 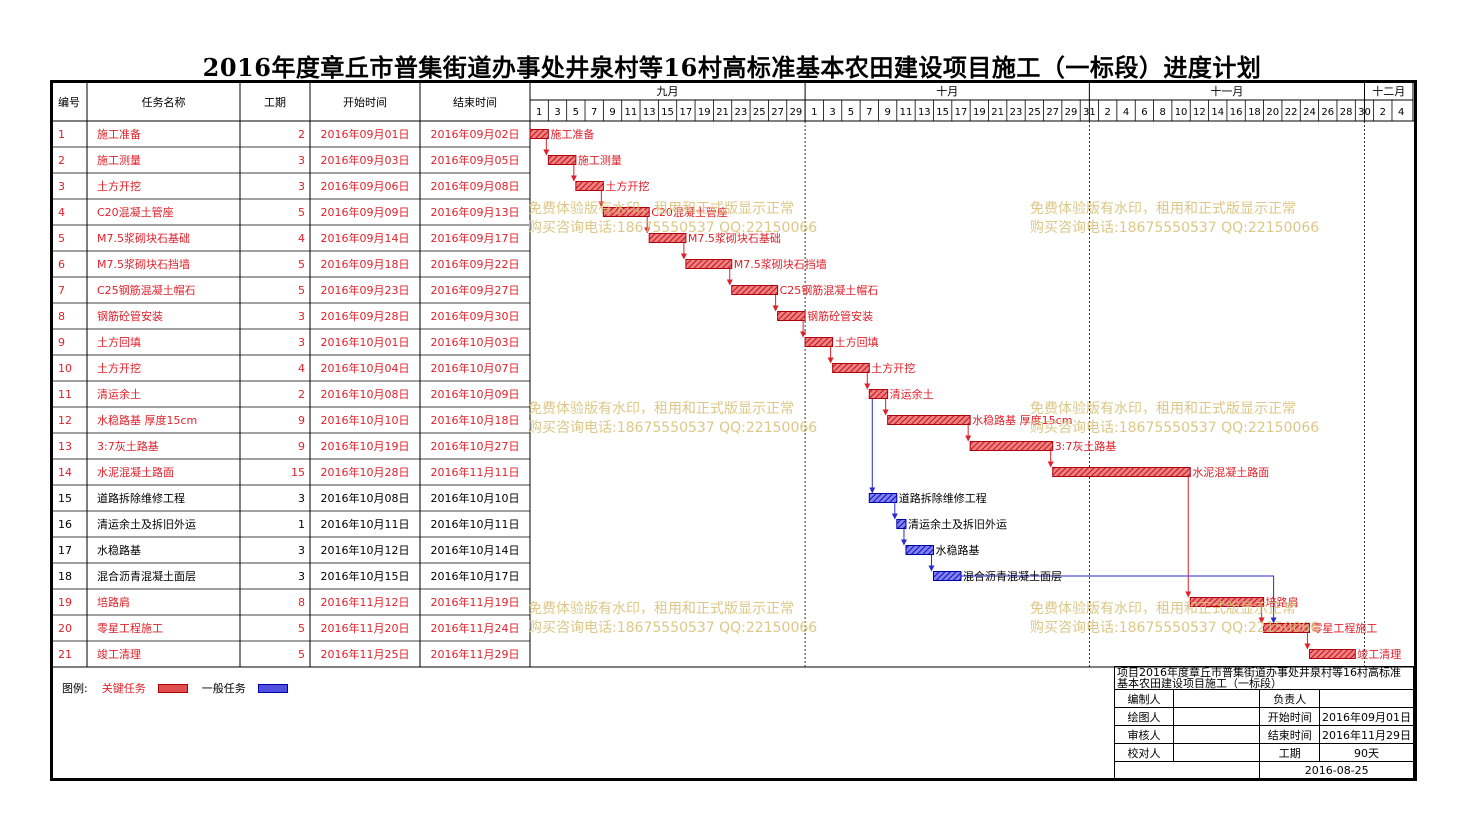 I want to click on task-end: 2016年11月24日, so click(x=475, y=628).